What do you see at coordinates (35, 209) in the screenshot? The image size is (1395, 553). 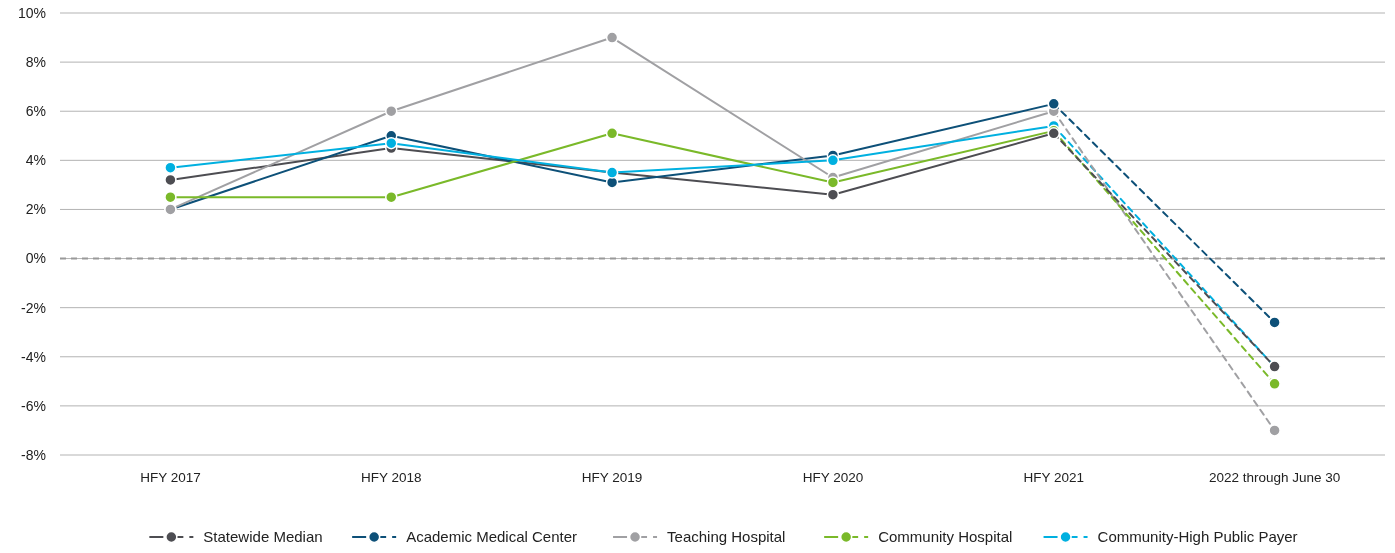 I see `y-tick-label: 2%` at bounding box center [35, 209].